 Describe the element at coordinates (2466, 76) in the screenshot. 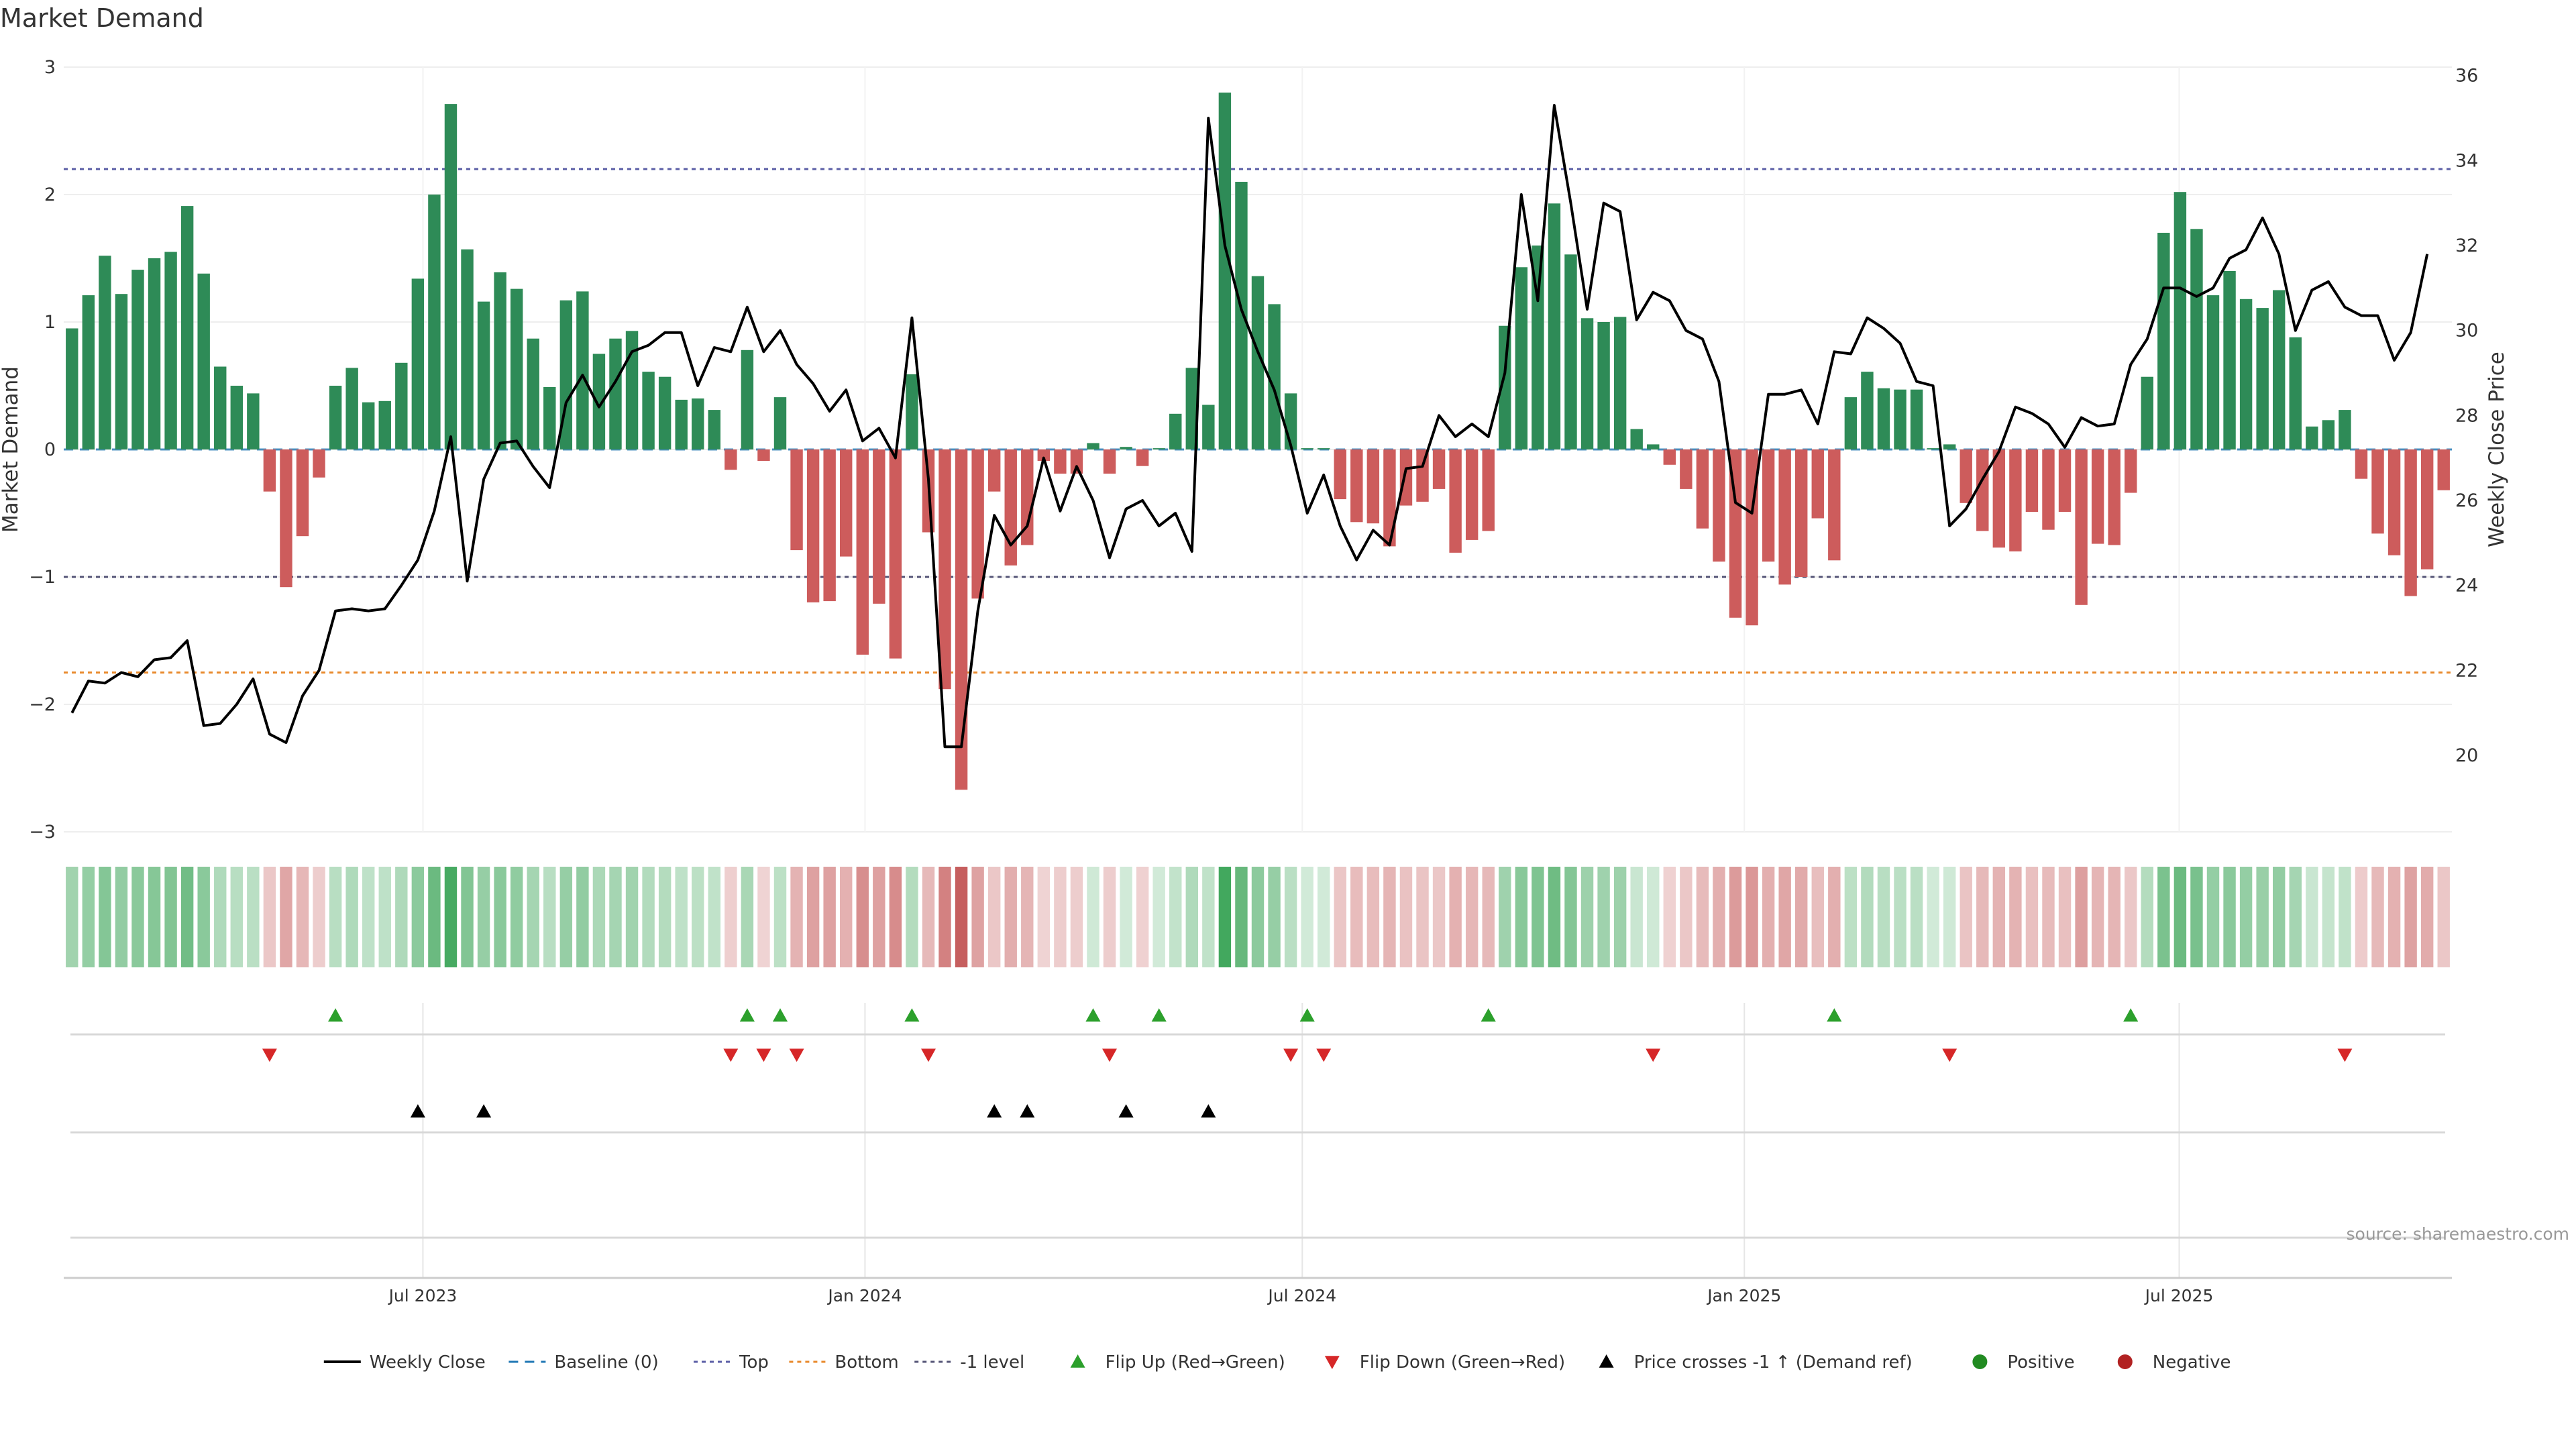

I see `y-tick-label-right: 36` at that location.